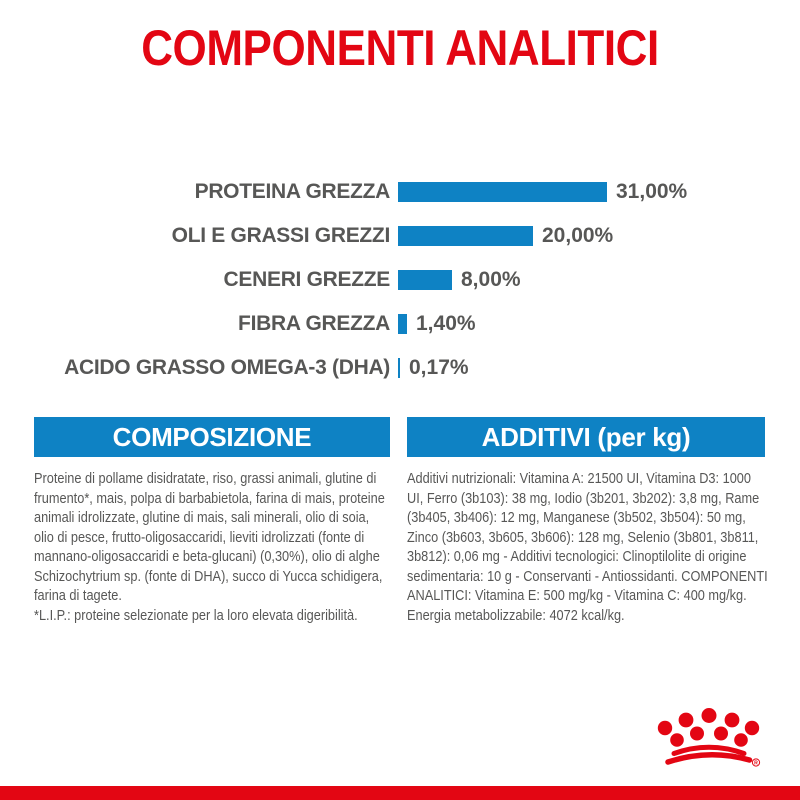  Describe the element at coordinates (400, 48) in the screenshot. I see `page-title: COMPONENTI ANALITICI` at that location.